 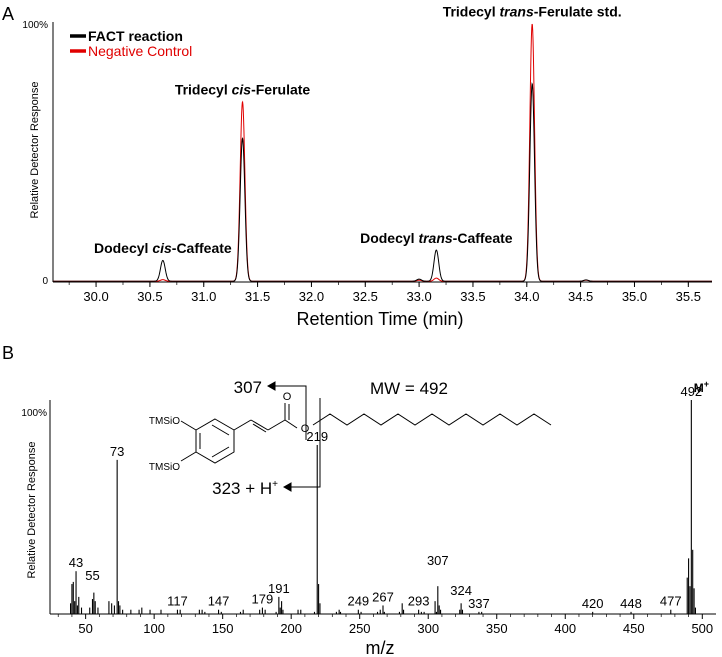 I want to click on peak-label: 492, so click(x=691, y=391).